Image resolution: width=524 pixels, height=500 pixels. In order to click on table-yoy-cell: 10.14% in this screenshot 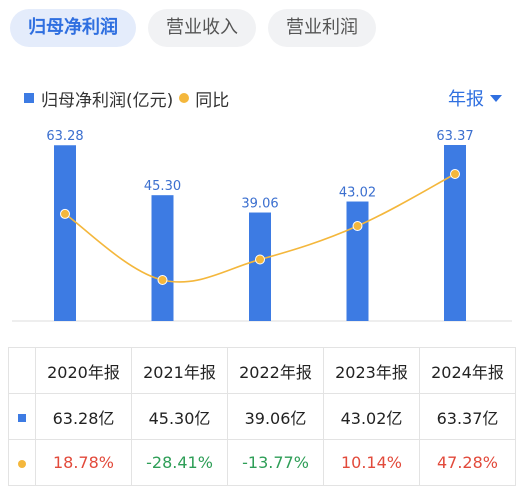, I will do `click(371, 462)`.